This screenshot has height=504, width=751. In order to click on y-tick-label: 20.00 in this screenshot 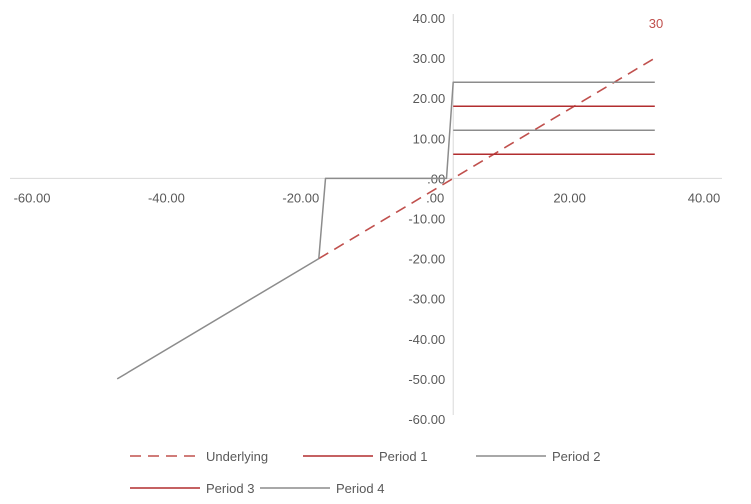, I will do `click(429, 98)`.